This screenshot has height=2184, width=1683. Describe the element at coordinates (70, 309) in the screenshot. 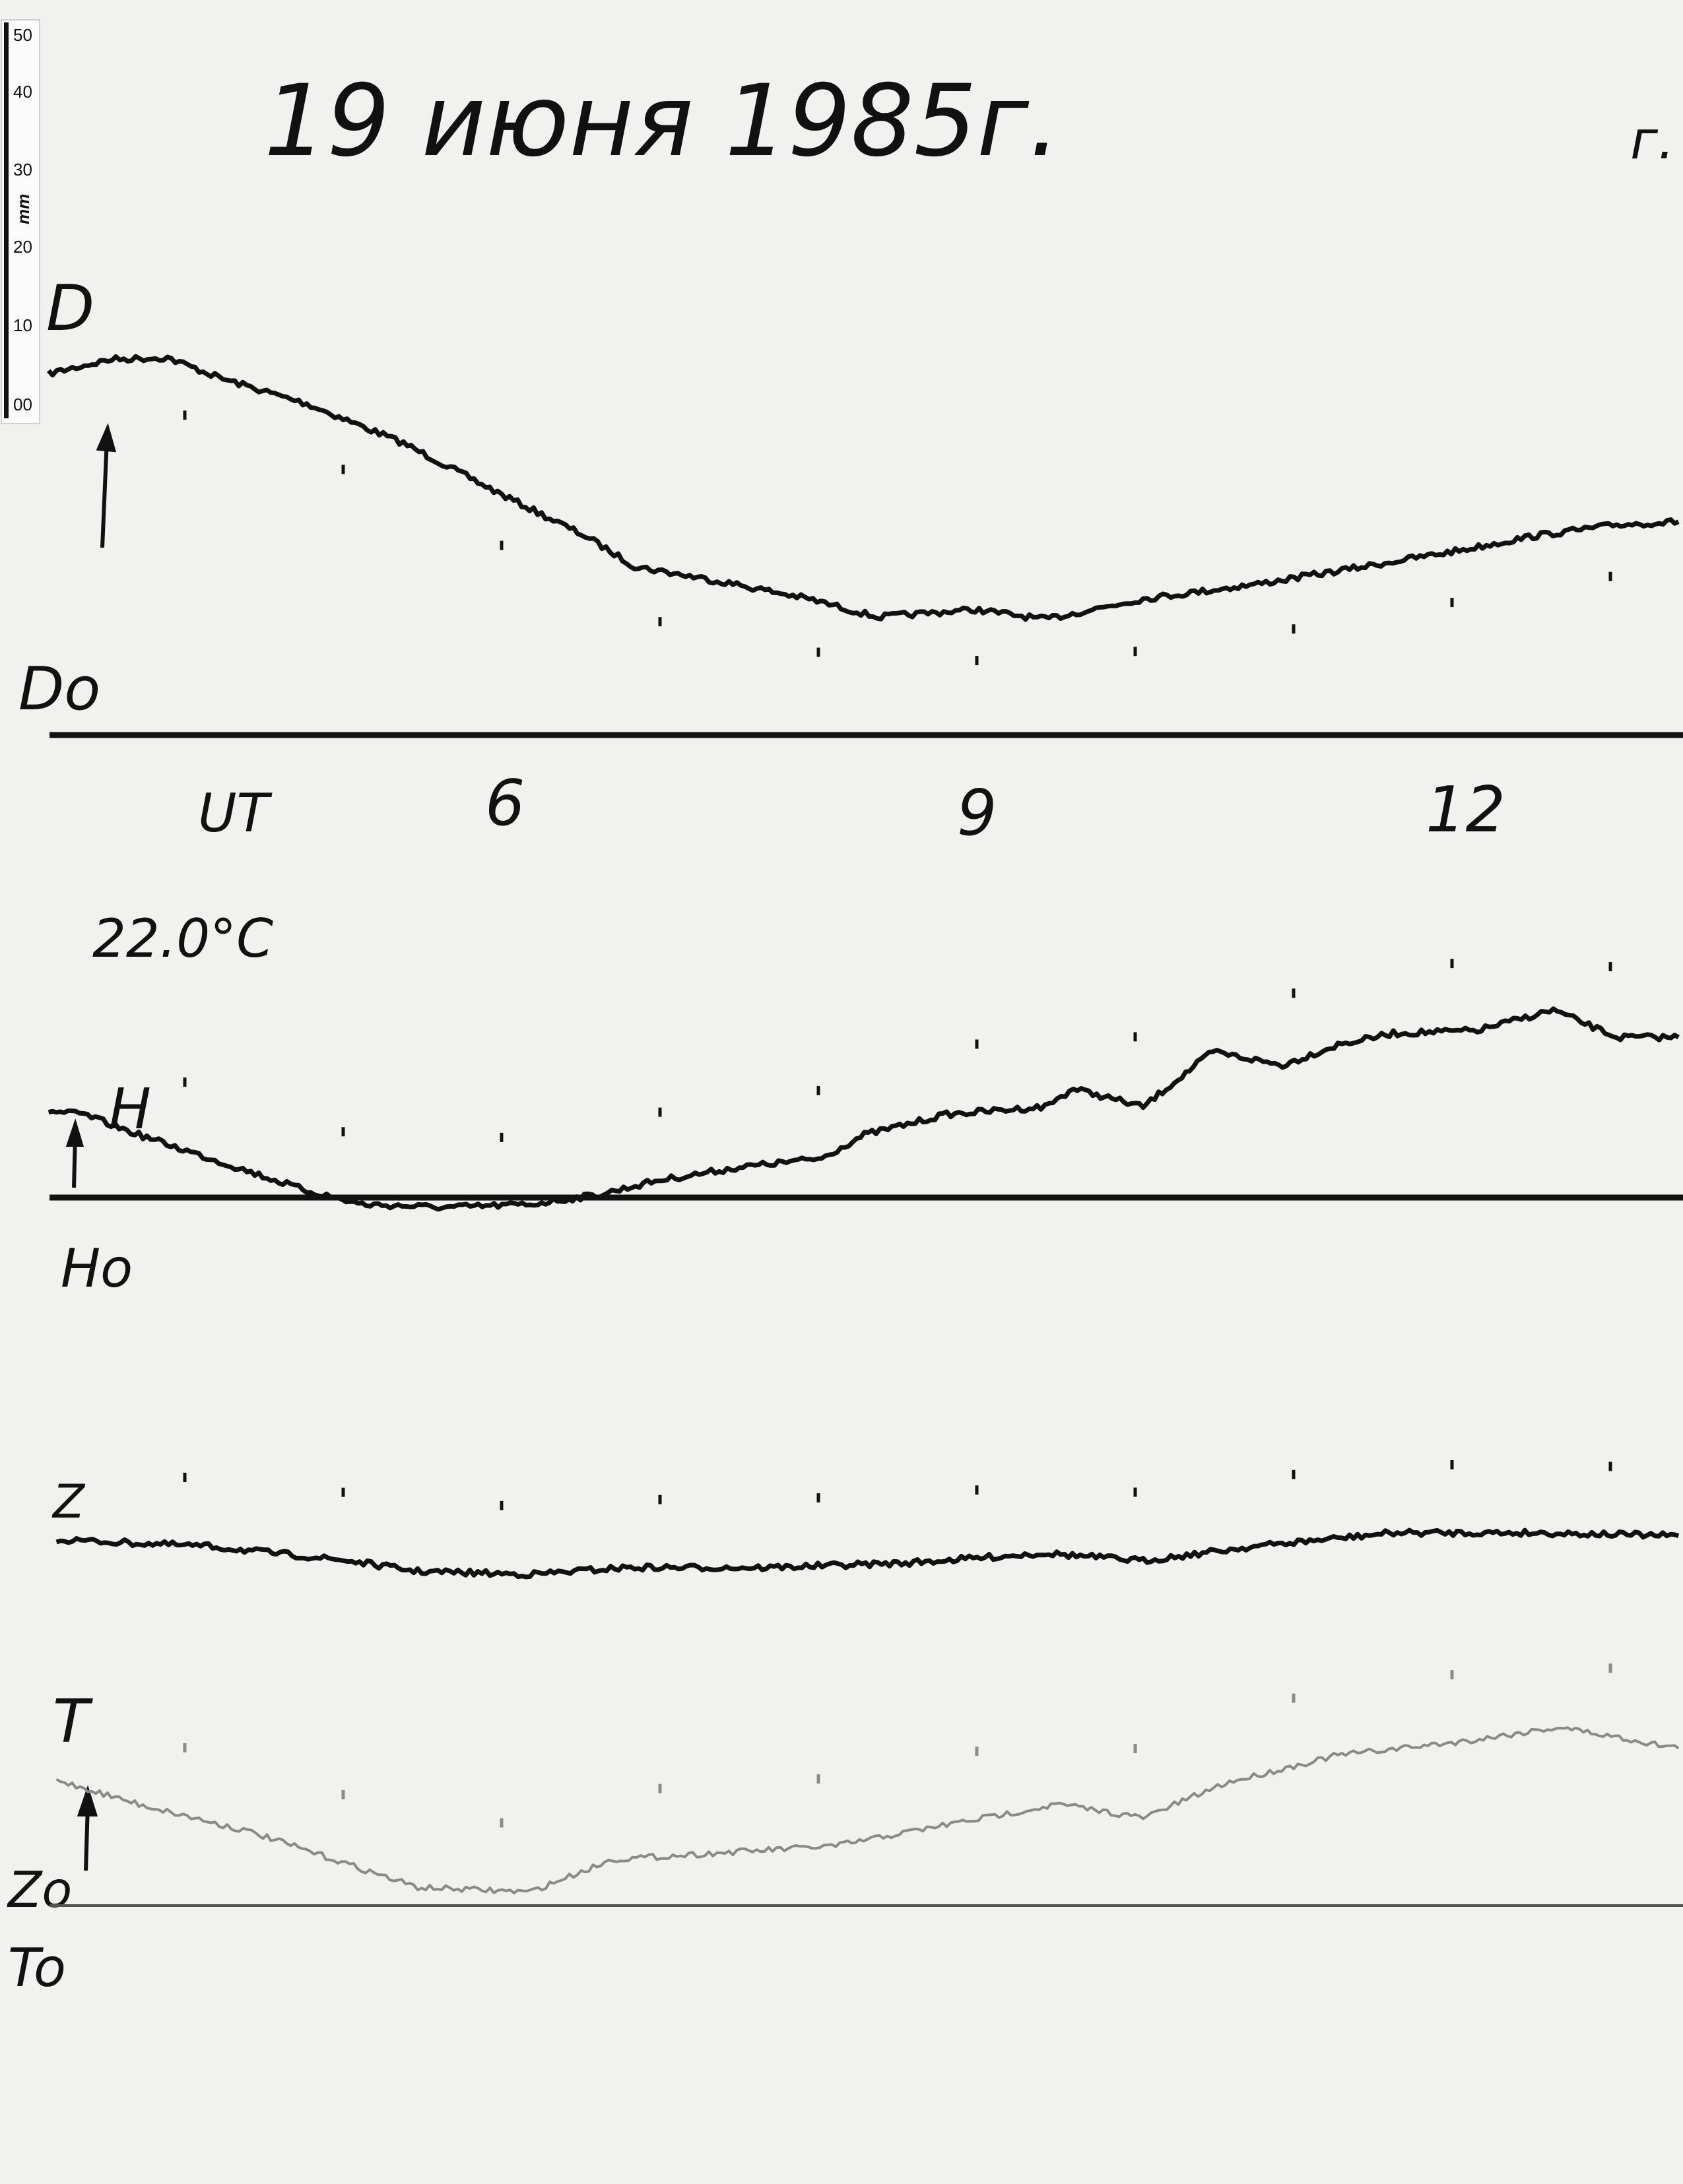

I see `label-d: D` at that location.